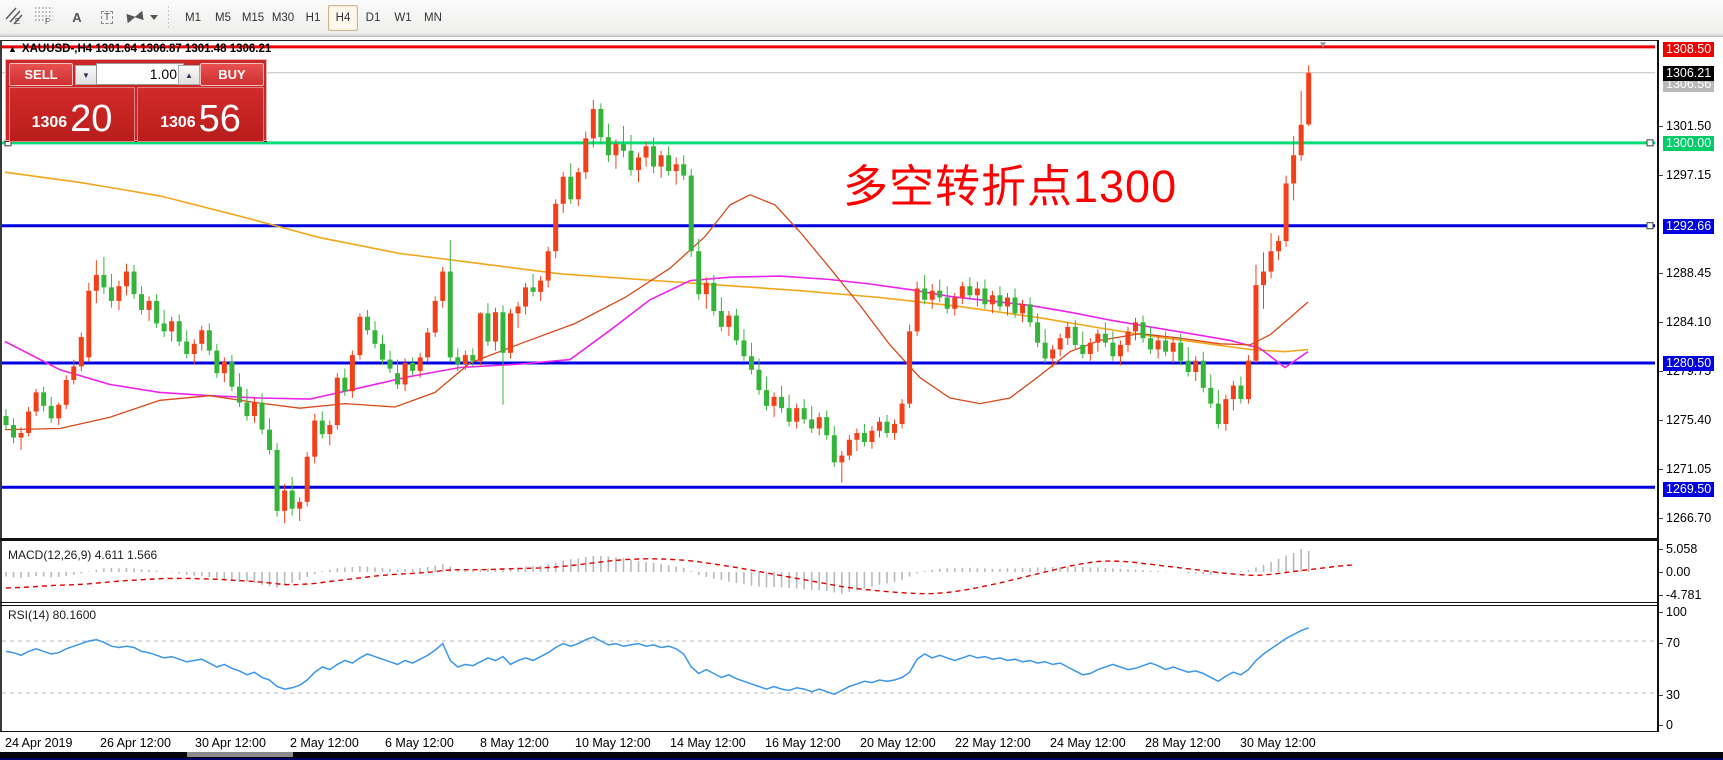 The height and width of the screenshot is (760, 1723). Describe the element at coordinates (219, 119) in the screenshot. I see `buy-price-big: 56` at that location.